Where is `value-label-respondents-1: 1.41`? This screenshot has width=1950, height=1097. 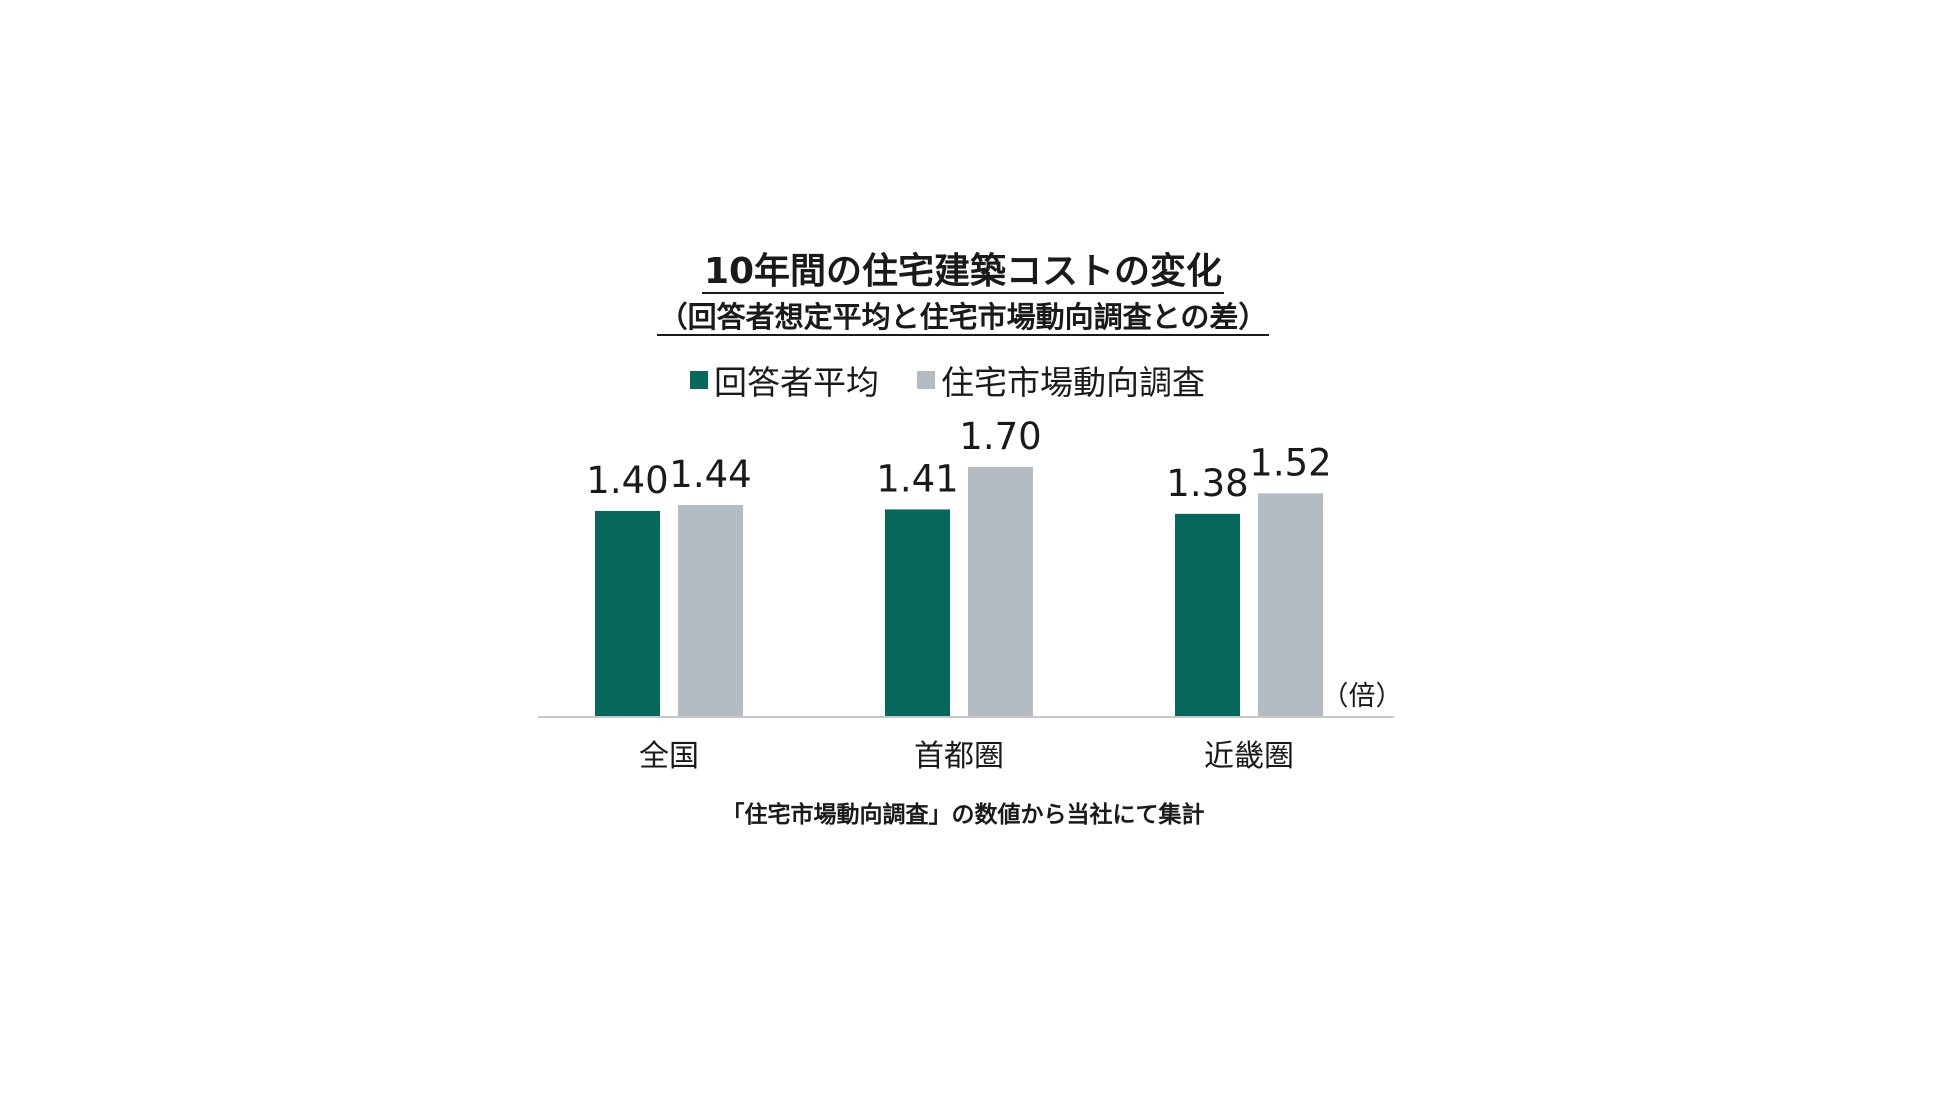
value-label-respondents-1: 1.41 is located at coordinates (917, 478).